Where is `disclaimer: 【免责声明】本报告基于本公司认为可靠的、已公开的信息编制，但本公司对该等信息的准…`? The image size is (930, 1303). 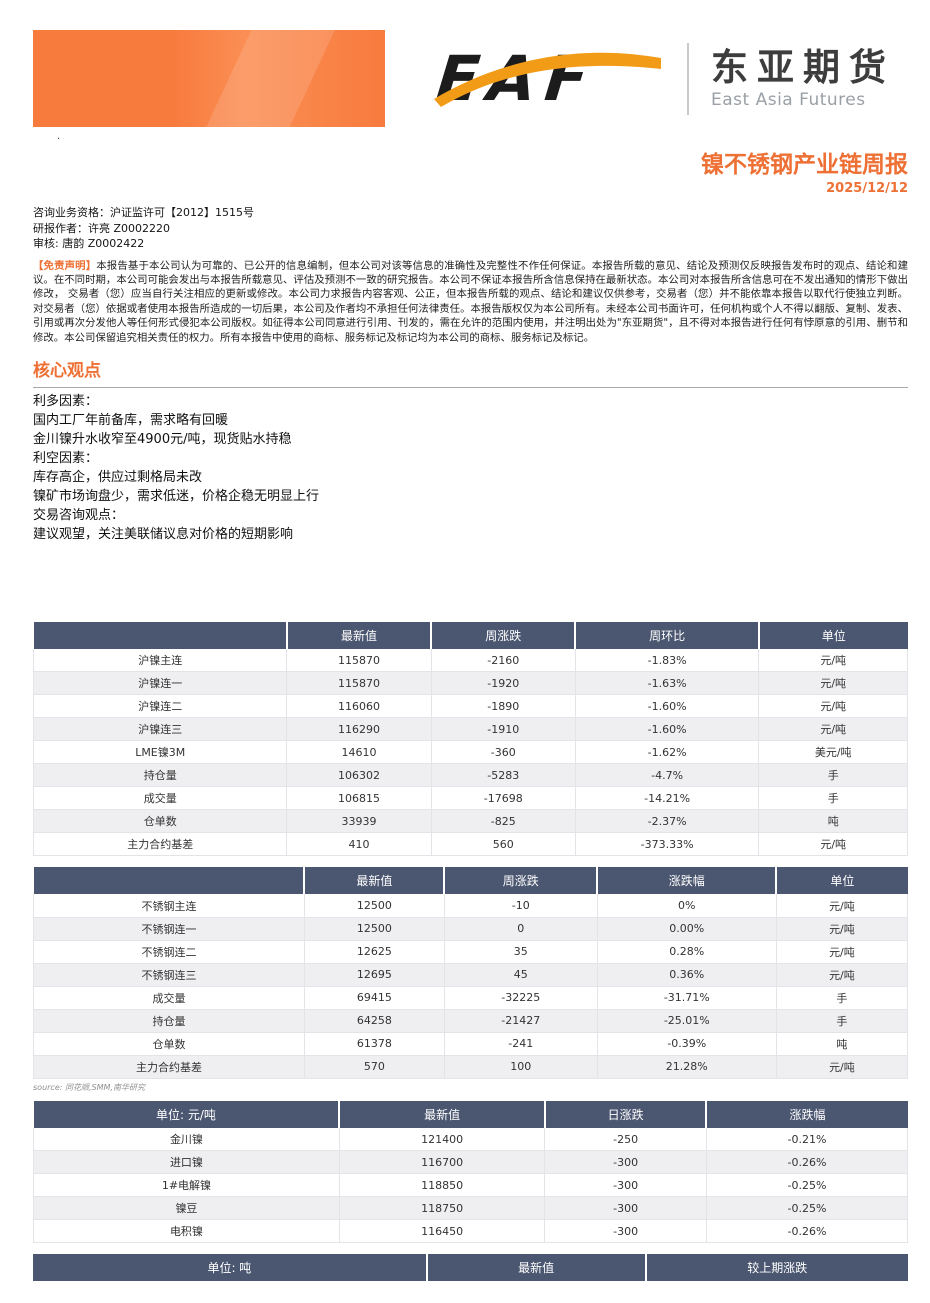
disclaimer: 【免责声明】本报告基于本公司认为可靠的、已公开的信息编制，但本公司对该等信息的准… is located at coordinates (470, 302).